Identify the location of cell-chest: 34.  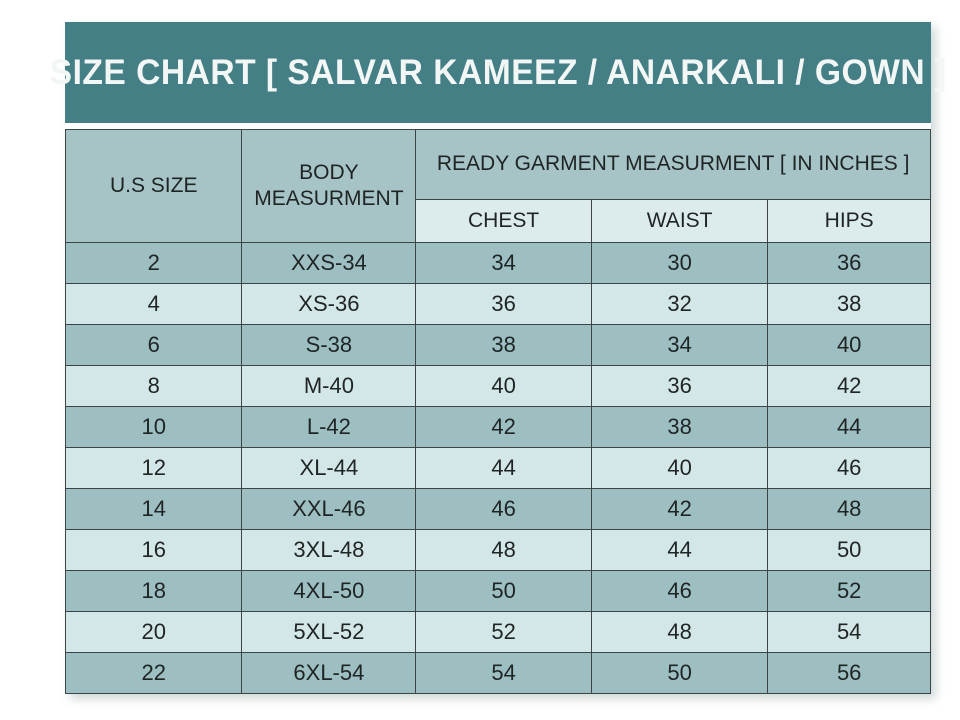
(503, 263).